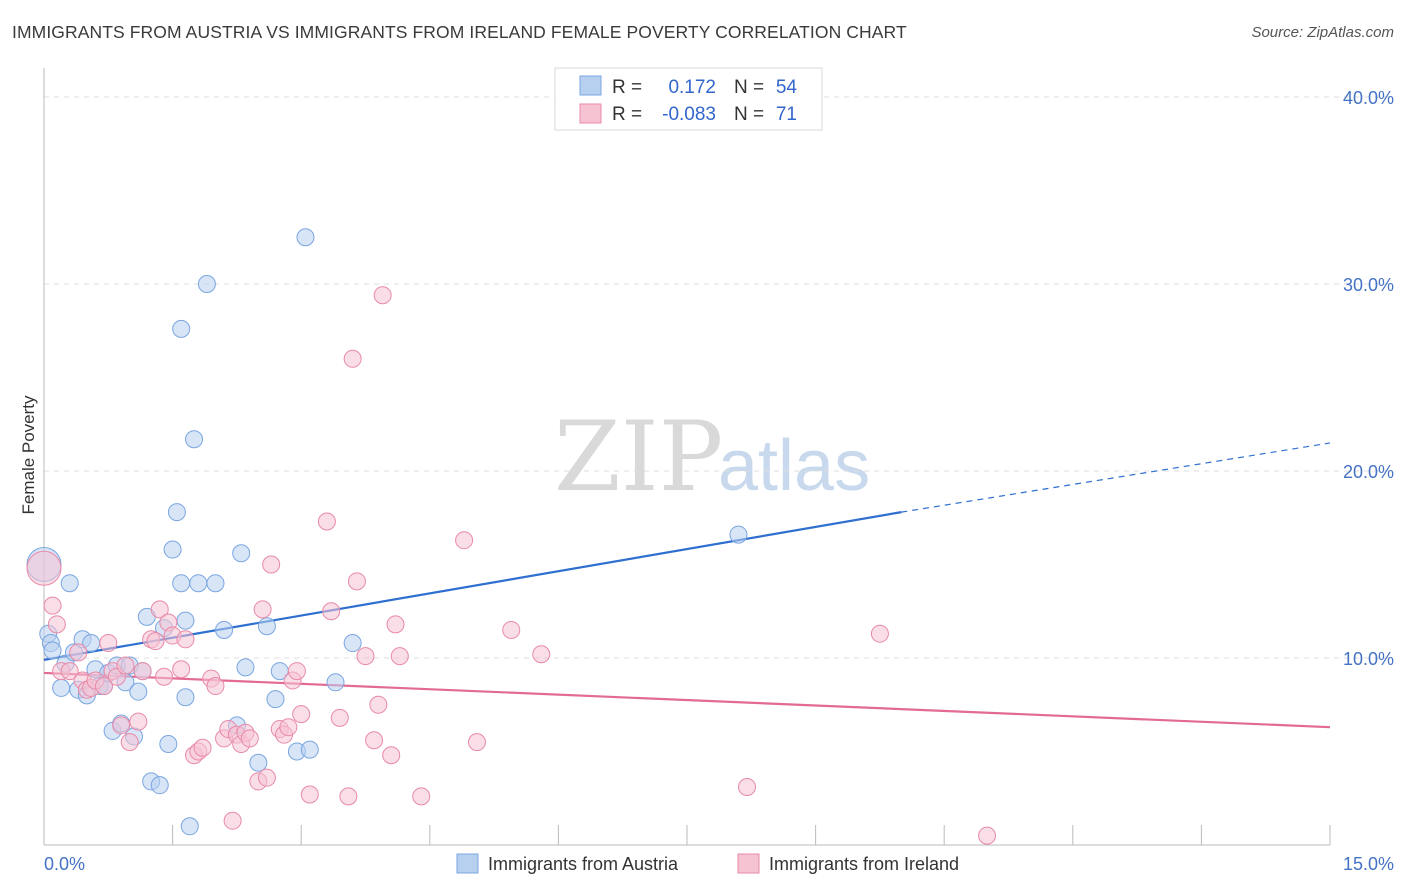 This screenshot has width=1406, height=892. Describe the element at coordinates (1368, 659) in the screenshot. I see `y-tick-label-10: 10.0%` at that location.